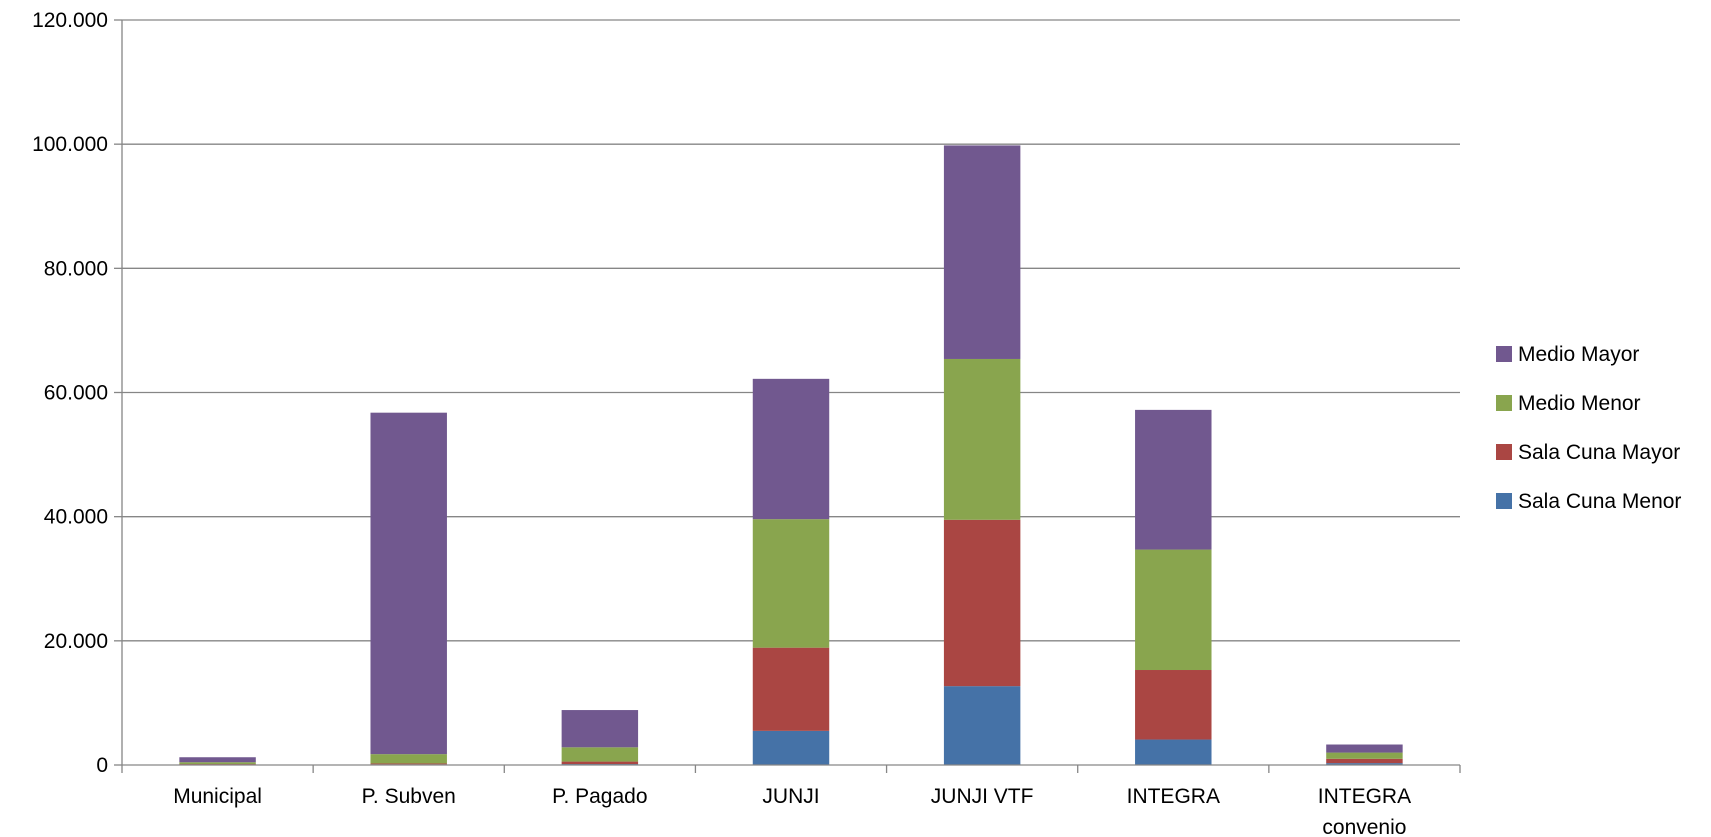 The height and width of the screenshot is (837, 1711). What do you see at coordinates (76, 393) in the screenshot?
I see `y-tick-label: 60.000` at bounding box center [76, 393].